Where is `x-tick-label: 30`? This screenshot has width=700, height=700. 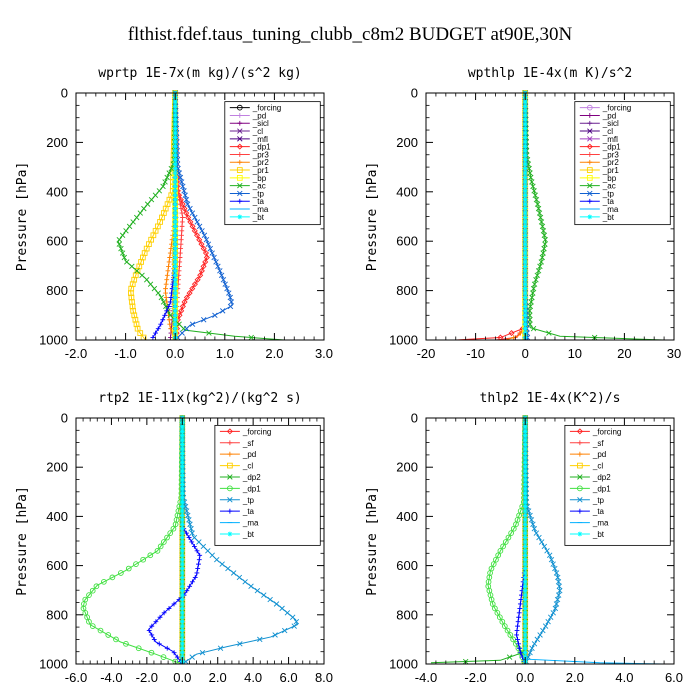 x-tick-label: 30 is located at coordinates (674, 353).